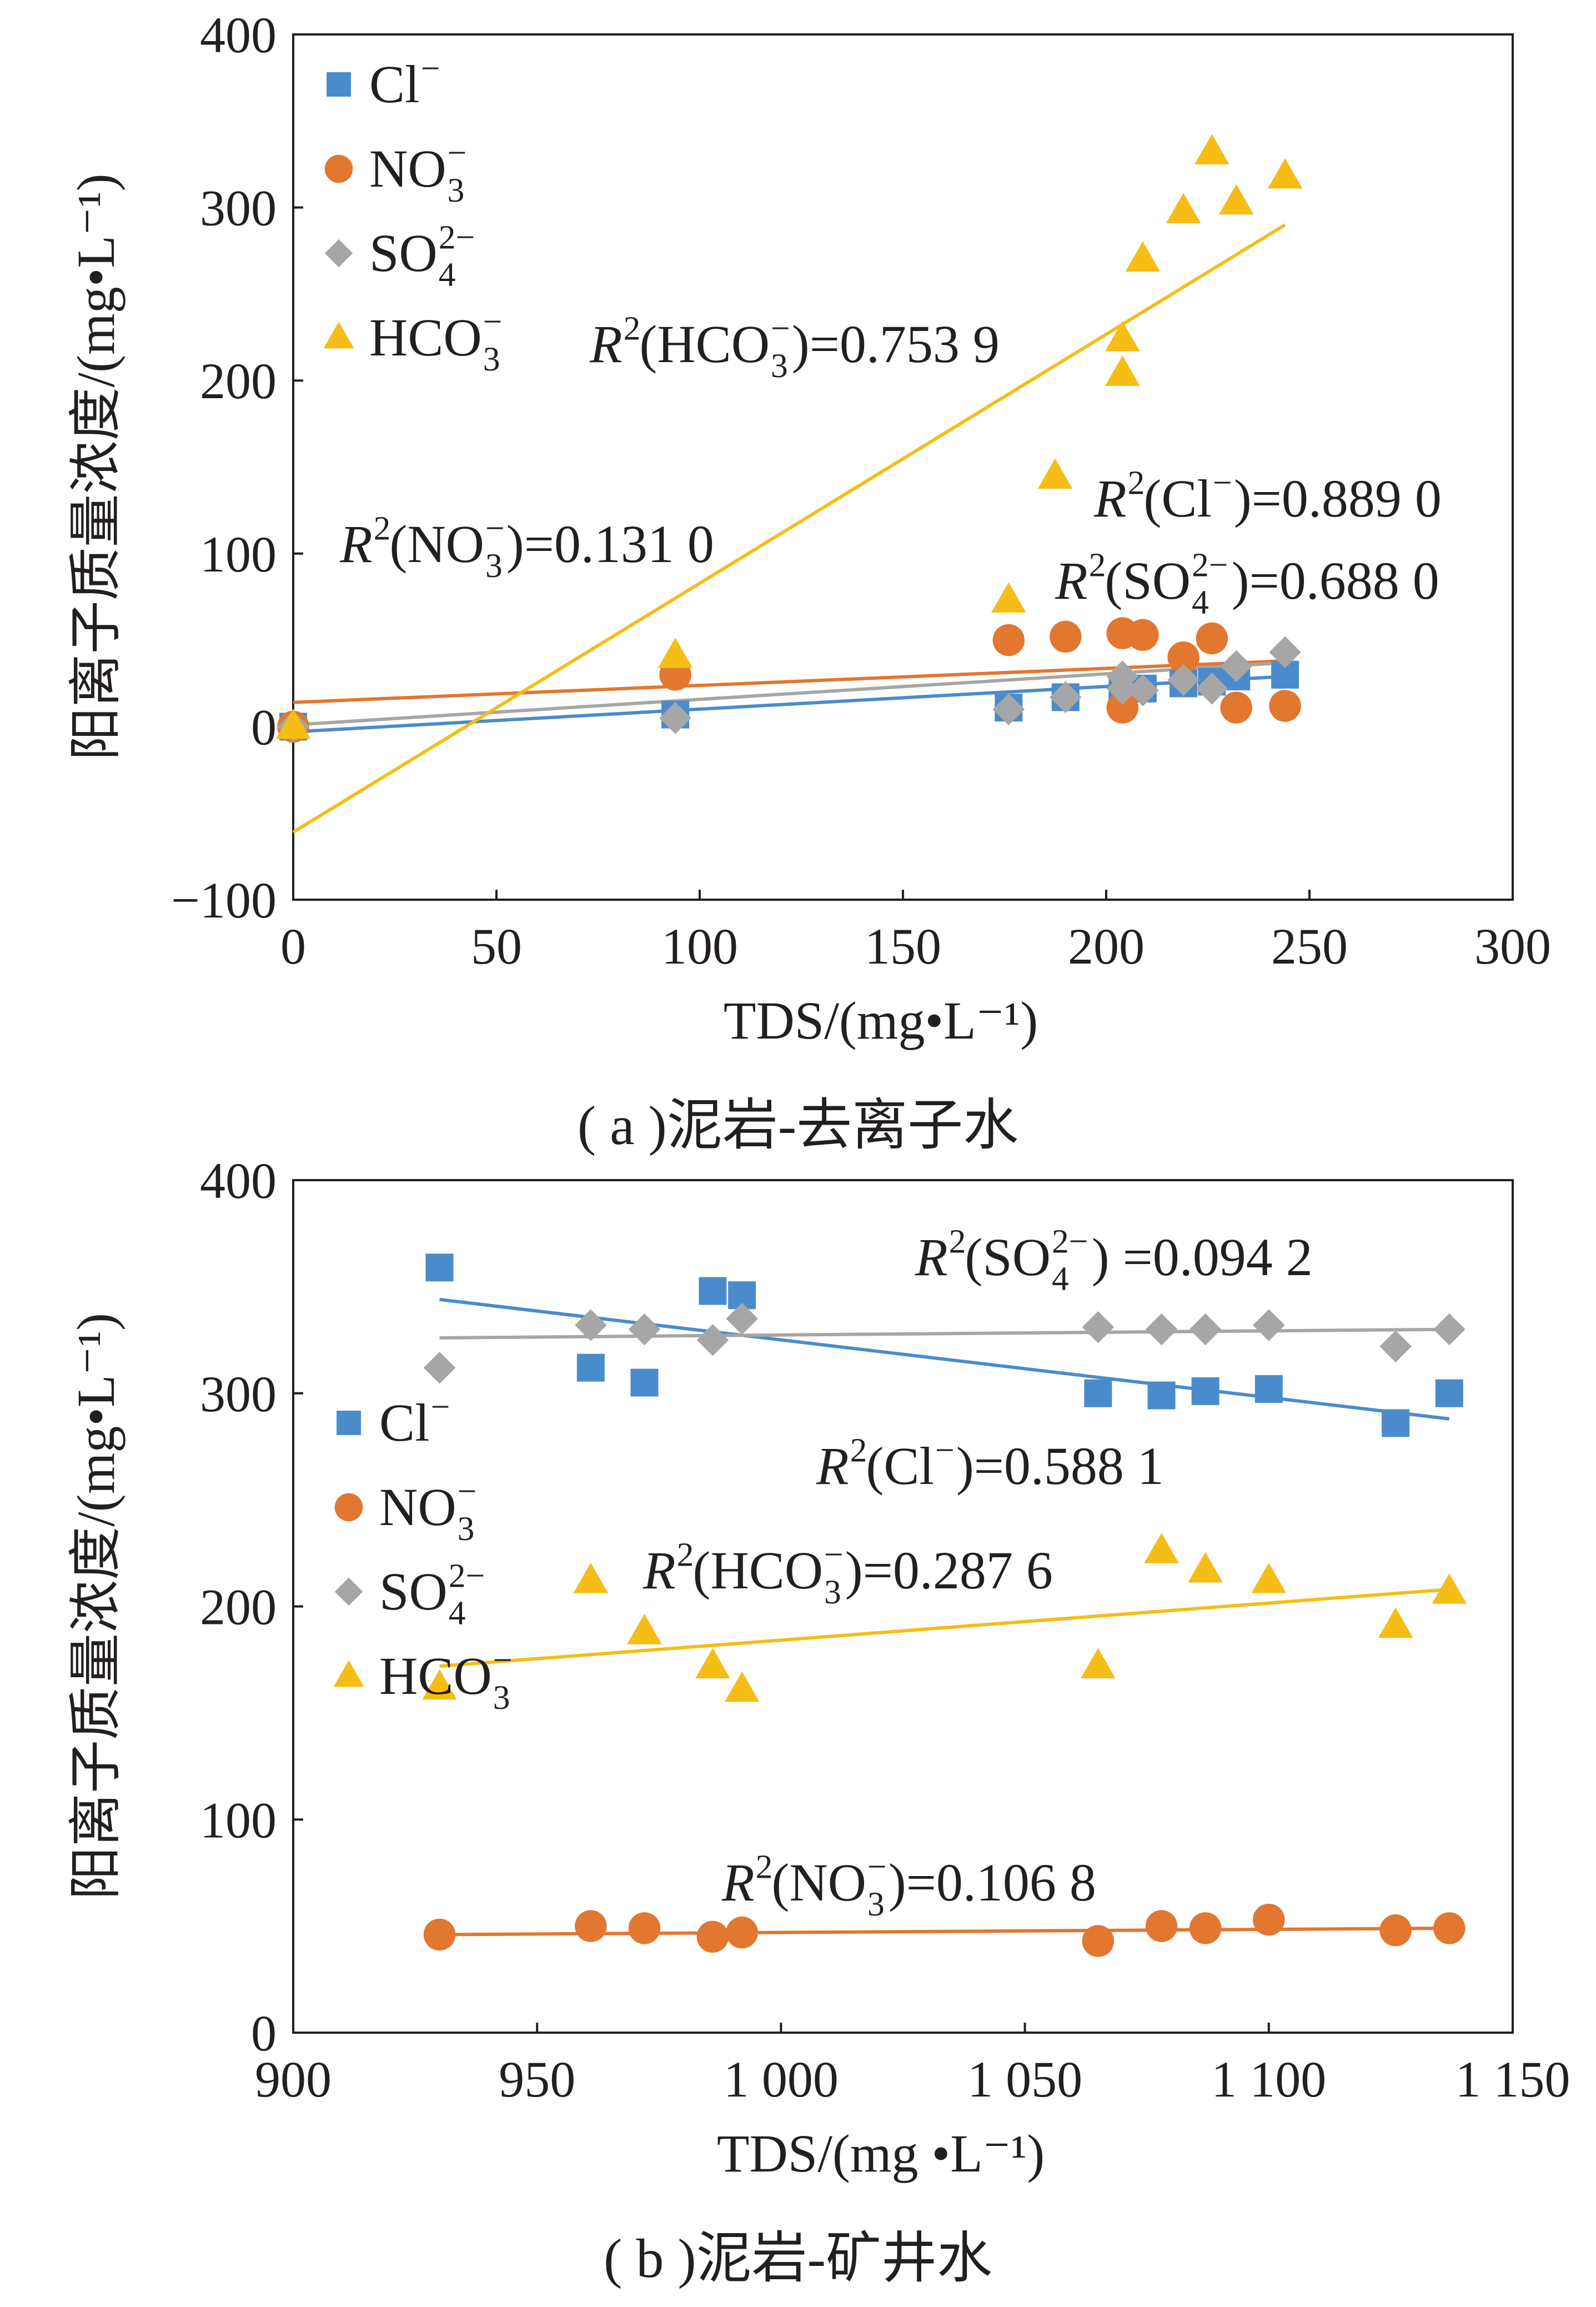  I want to click on r2-label-no3: R 2(NO −3)=0.131 0, so click(526, 547).